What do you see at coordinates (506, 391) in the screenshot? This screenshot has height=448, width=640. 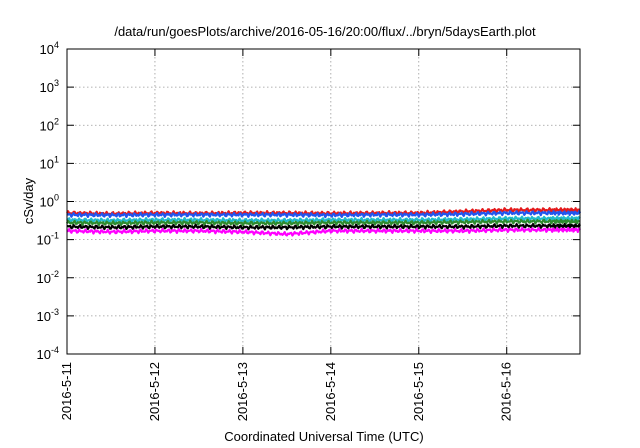 I see `x-tick-label: 2016-5-16` at bounding box center [506, 391].